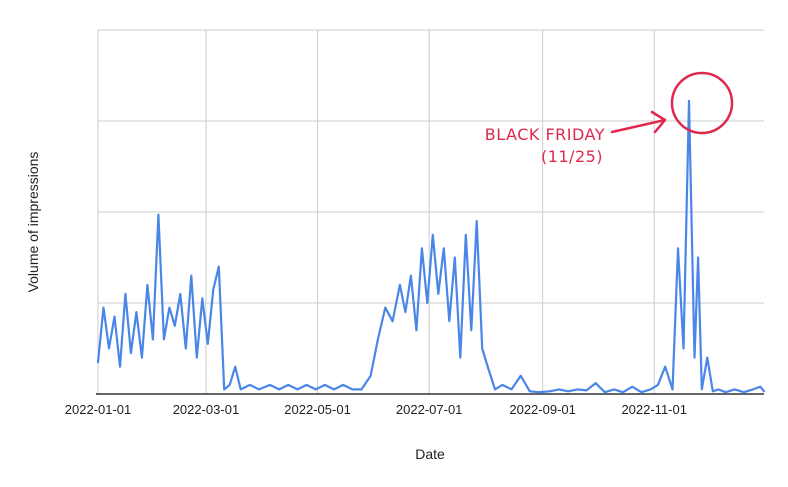  Describe the element at coordinates (638, 126) in the screenshot. I see `annotation-arrow` at that location.